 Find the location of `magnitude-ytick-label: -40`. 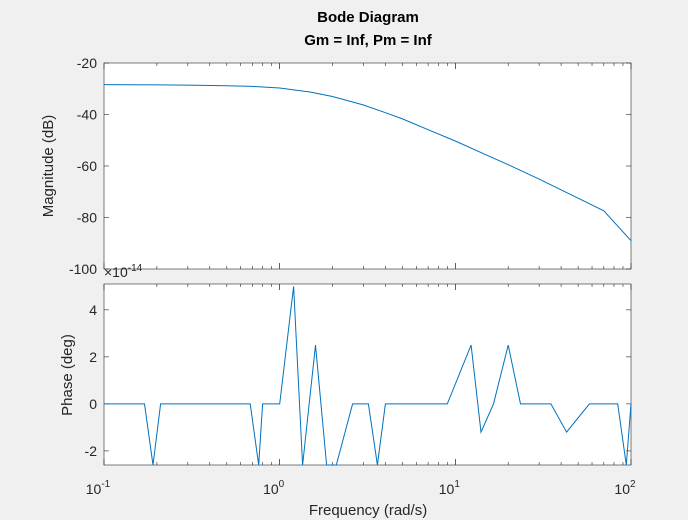

magnitude-ytick-label: -40 is located at coordinates (87, 115).